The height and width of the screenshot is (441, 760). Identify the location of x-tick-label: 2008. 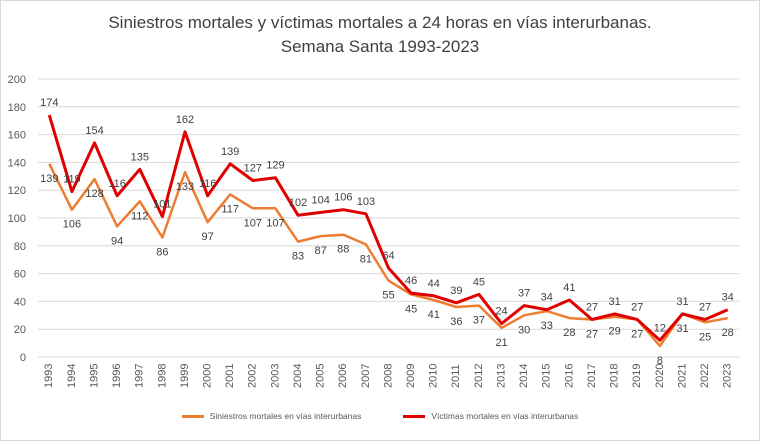
(388, 376).